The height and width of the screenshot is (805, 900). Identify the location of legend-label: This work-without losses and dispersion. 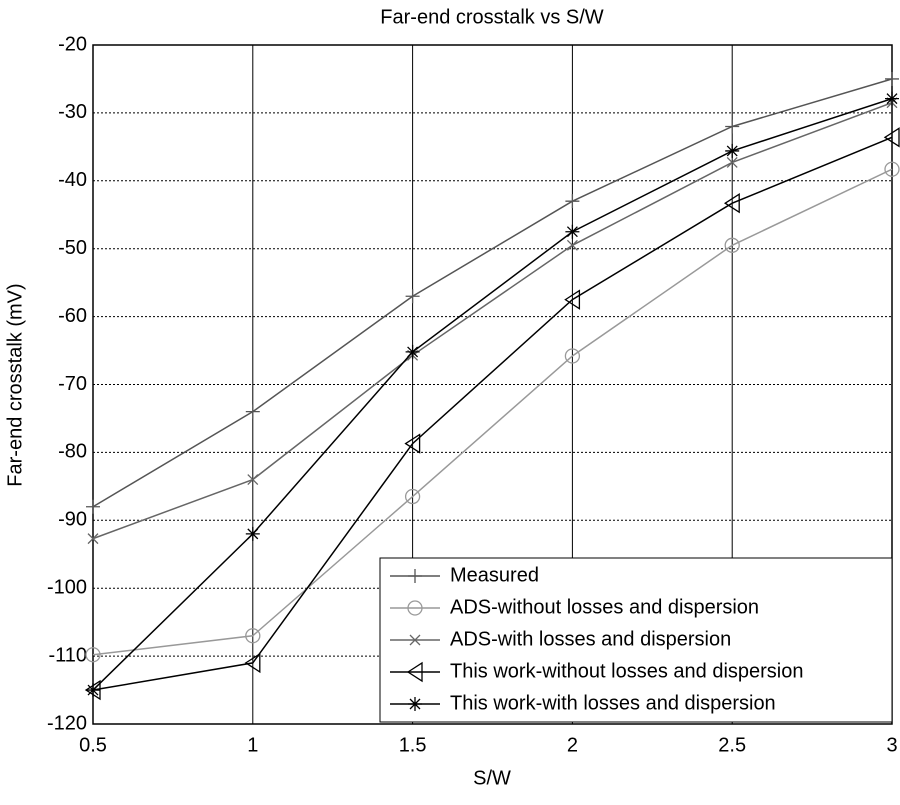
(627, 671).